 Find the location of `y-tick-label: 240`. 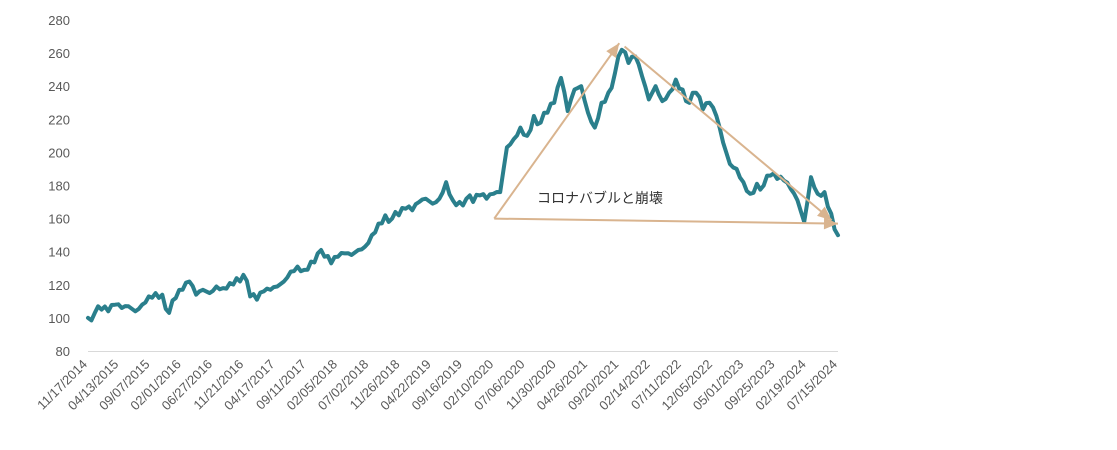

y-tick-label: 240 is located at coordinates (59, 86).